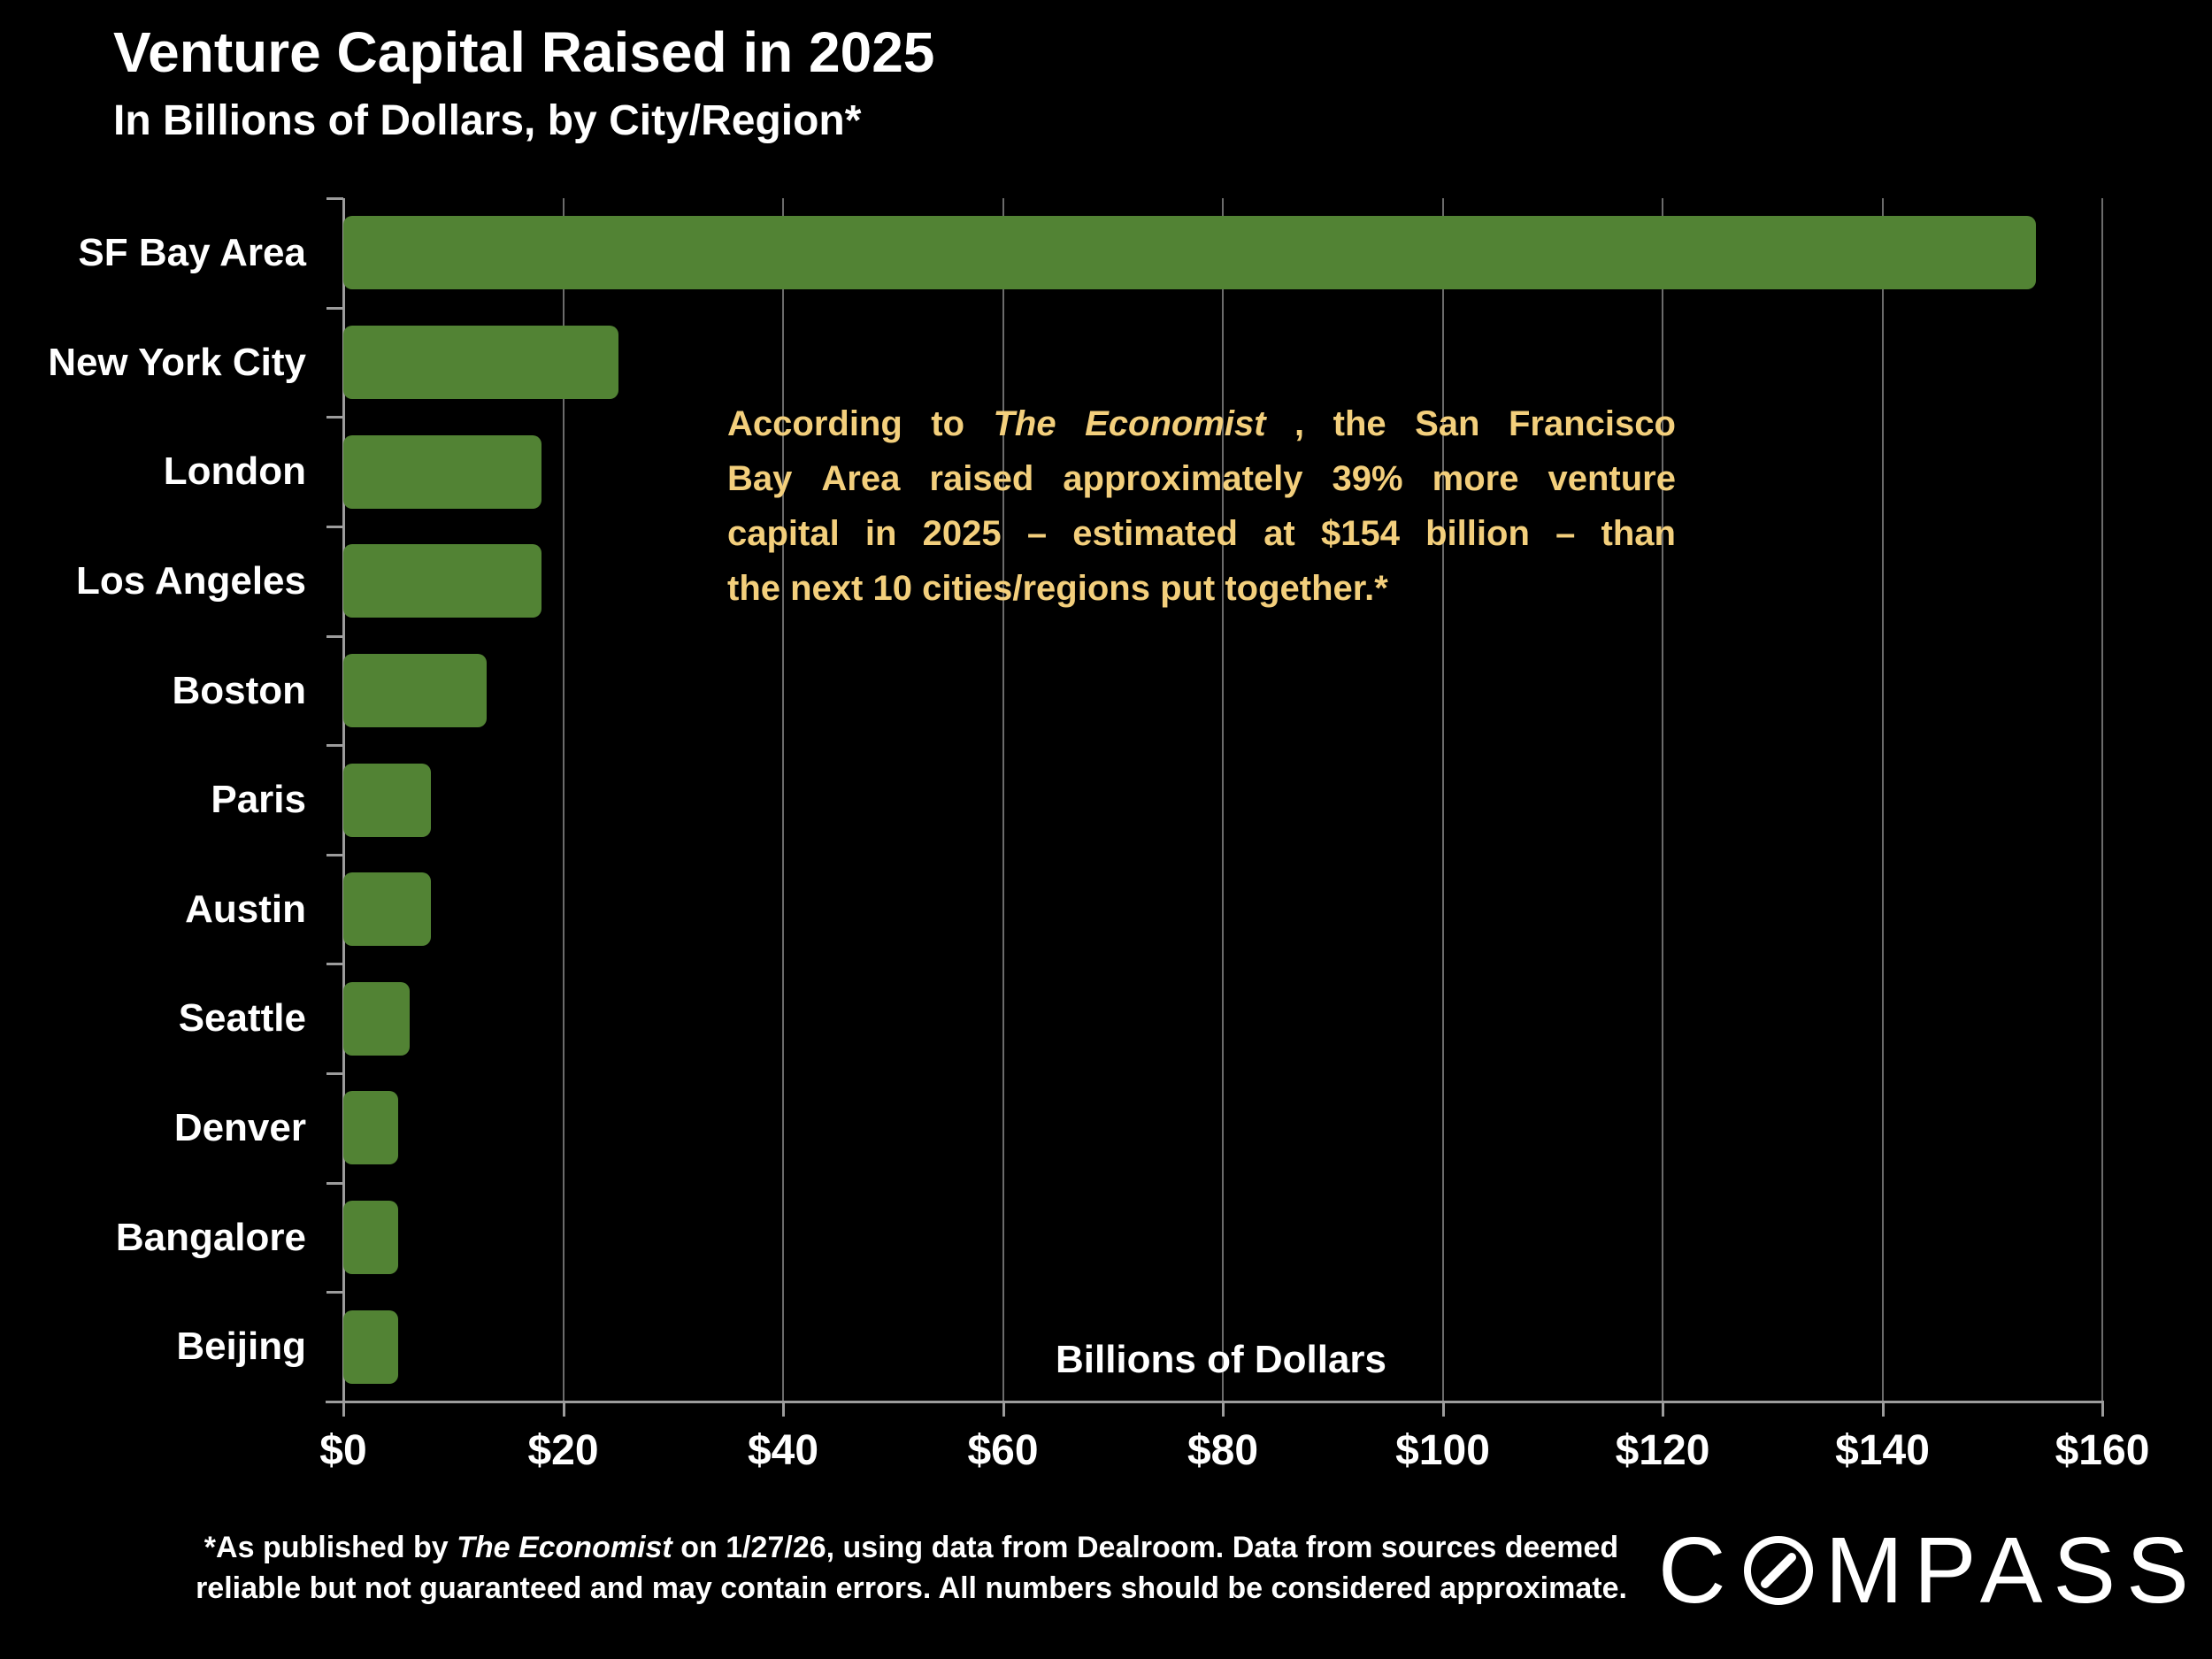 Image resolution: width=2212 pixels, height=1659 pixels. I want to click on x-tick-label-160: $160, so click(2102, 1450).